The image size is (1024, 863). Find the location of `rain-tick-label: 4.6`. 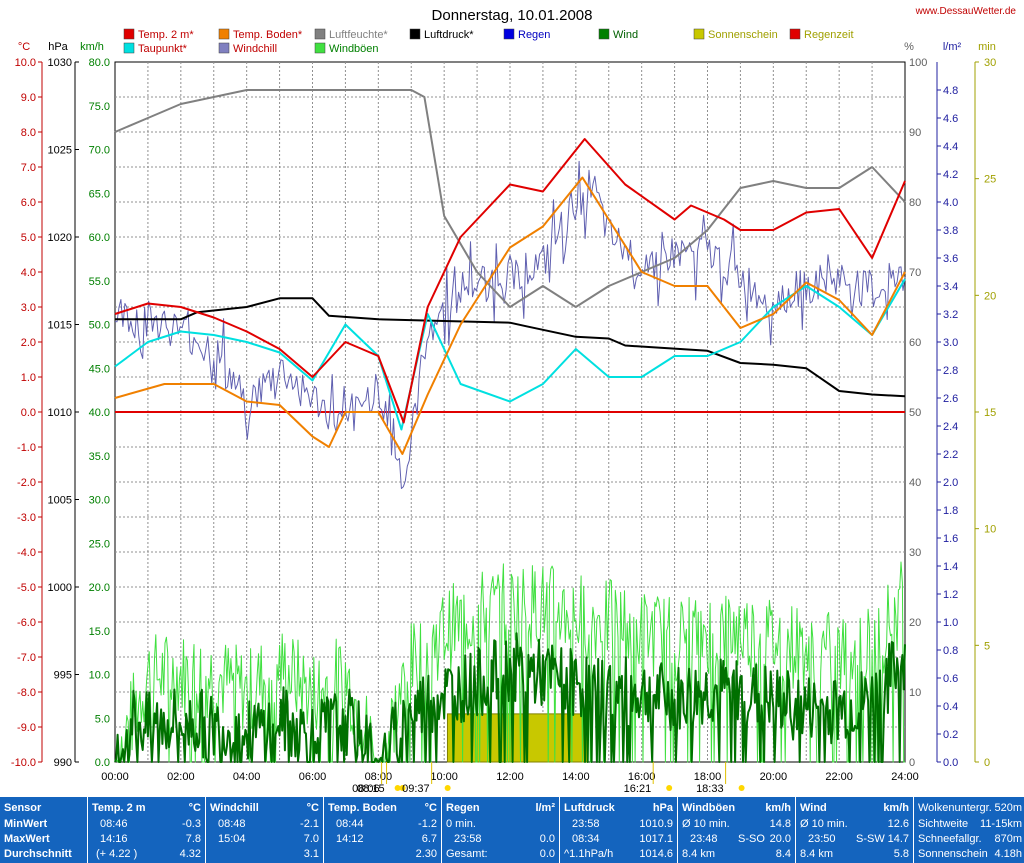

rain-tick-label: 4.6 is located at coordinates (950, 119).